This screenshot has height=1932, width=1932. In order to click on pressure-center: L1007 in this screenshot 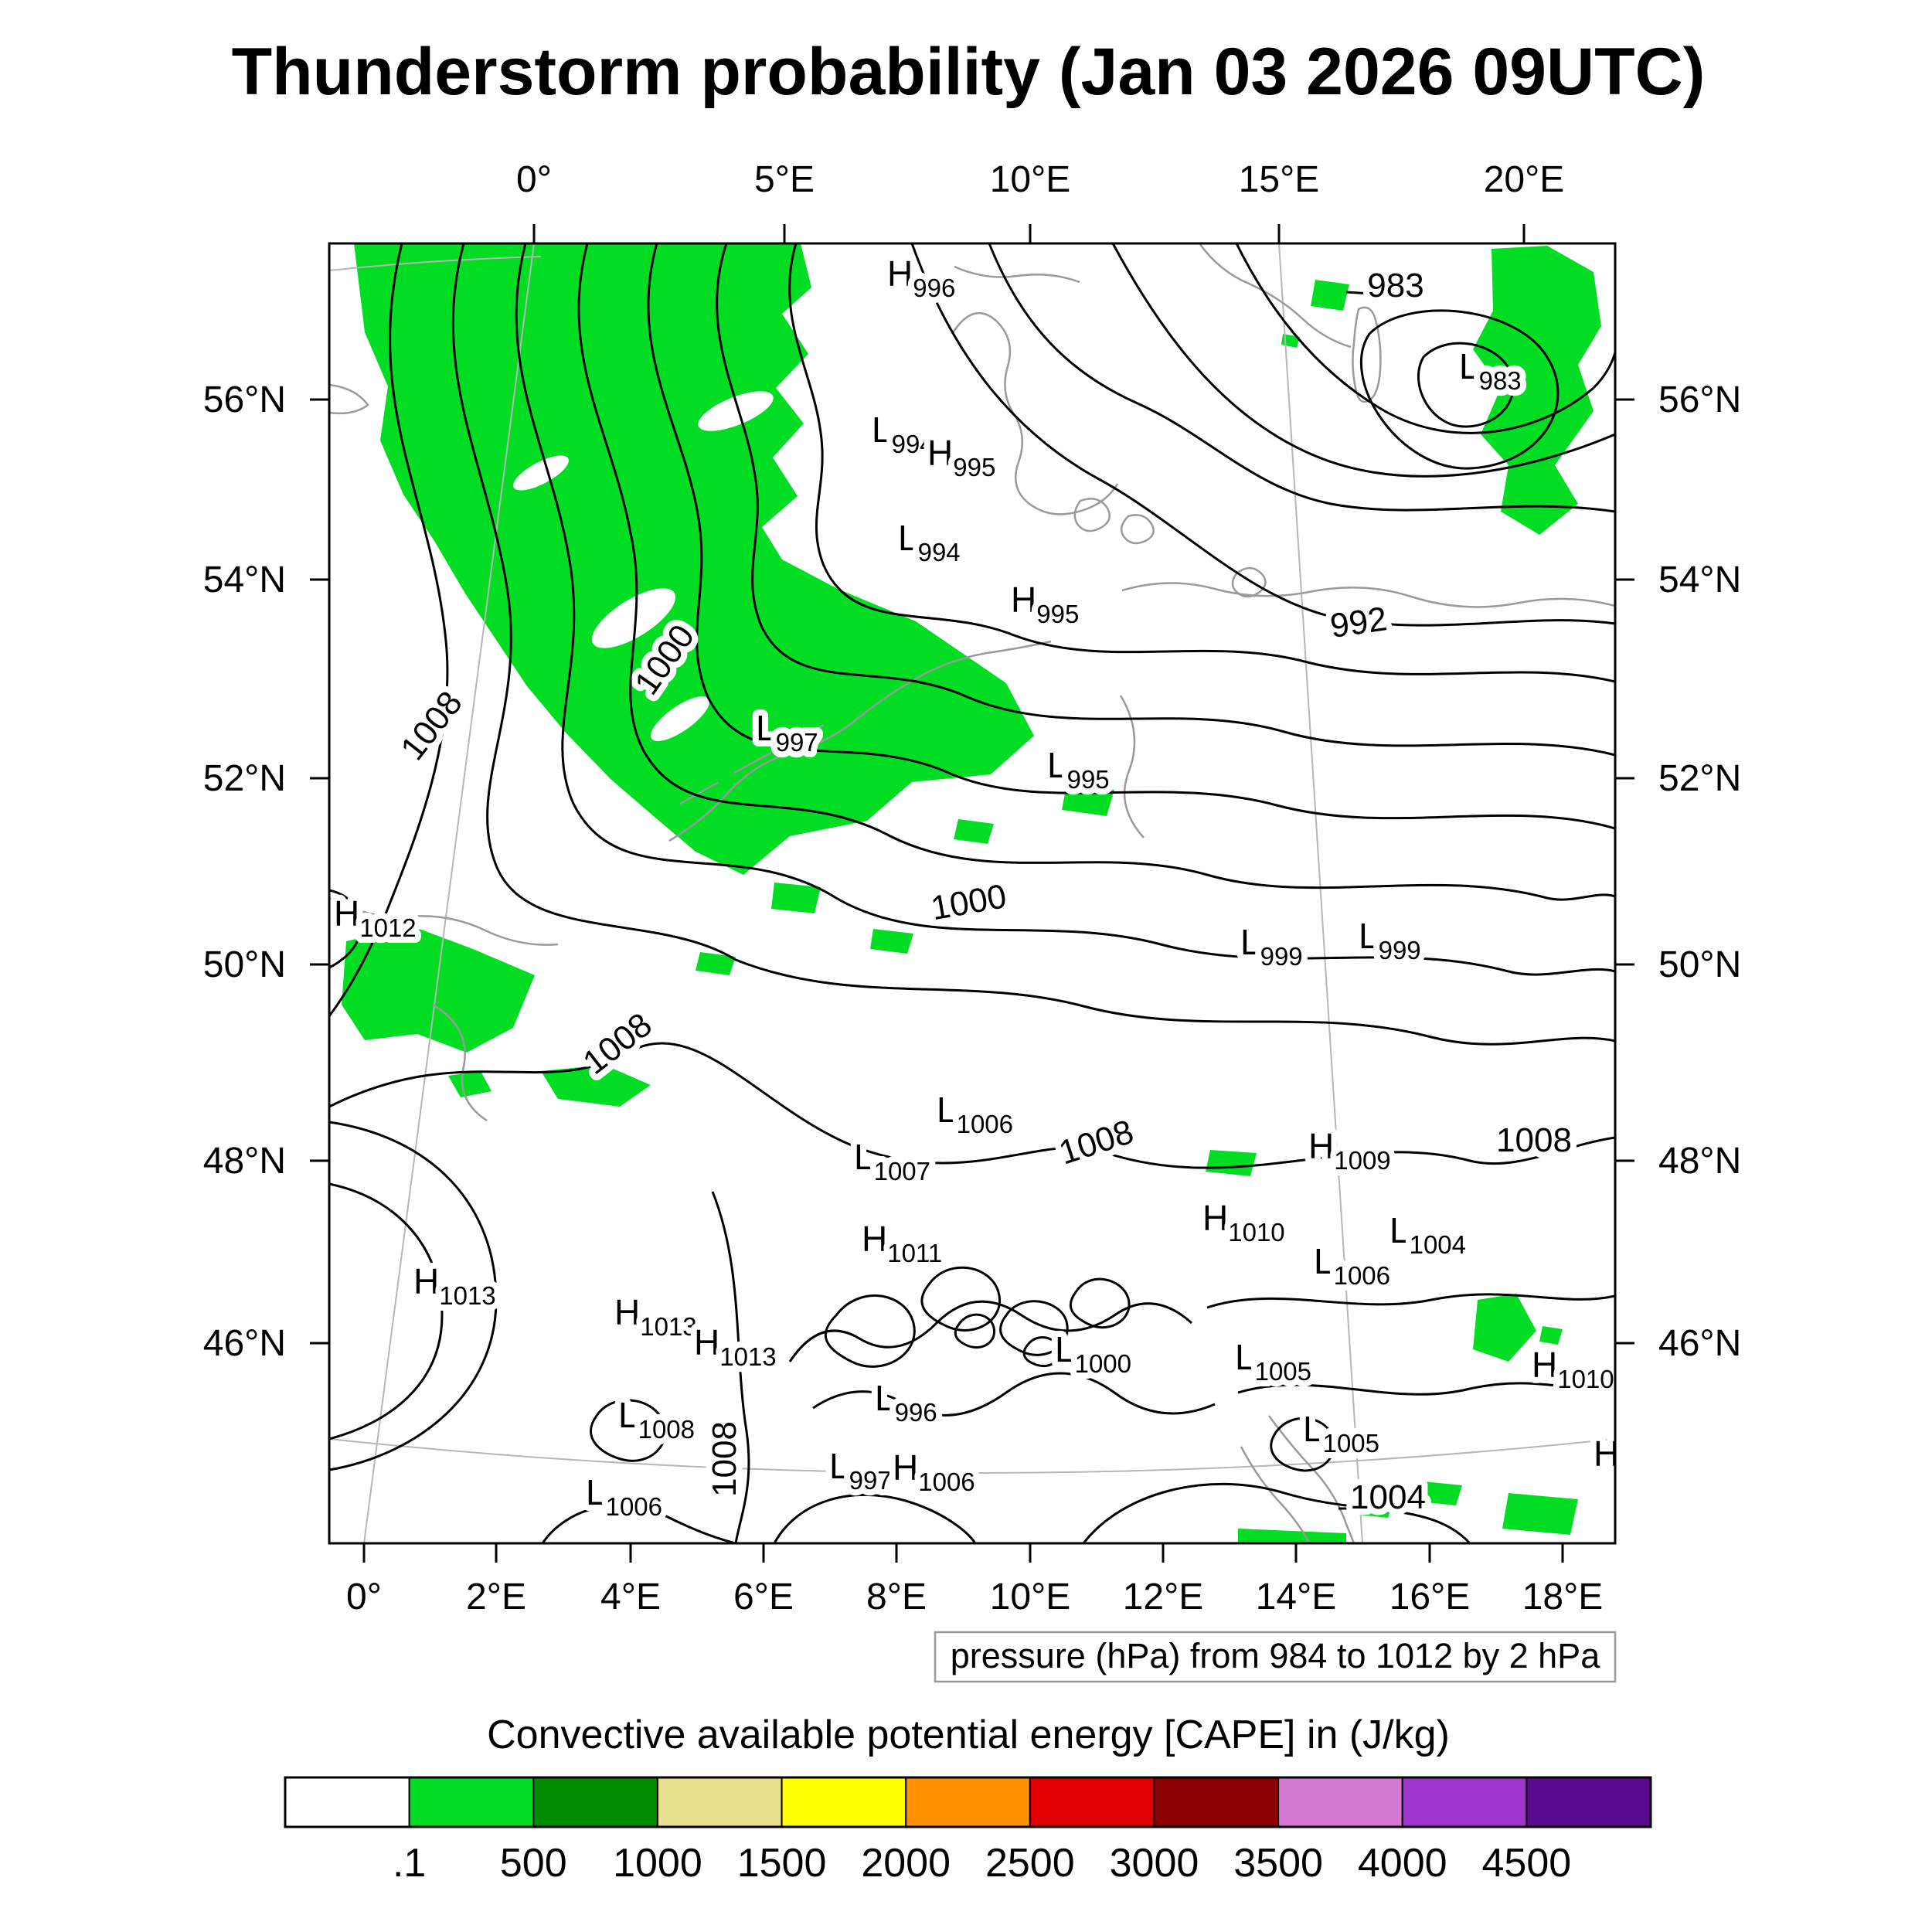, I will do `click(892, 1161)`.